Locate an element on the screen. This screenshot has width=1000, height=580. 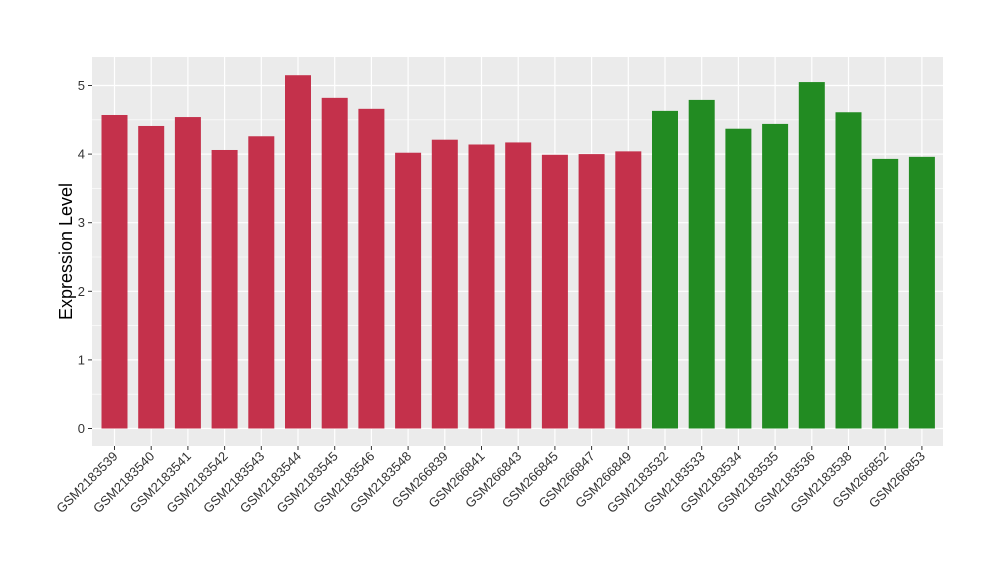
y-tick-label: 3 is located at coordinates (81, 222).